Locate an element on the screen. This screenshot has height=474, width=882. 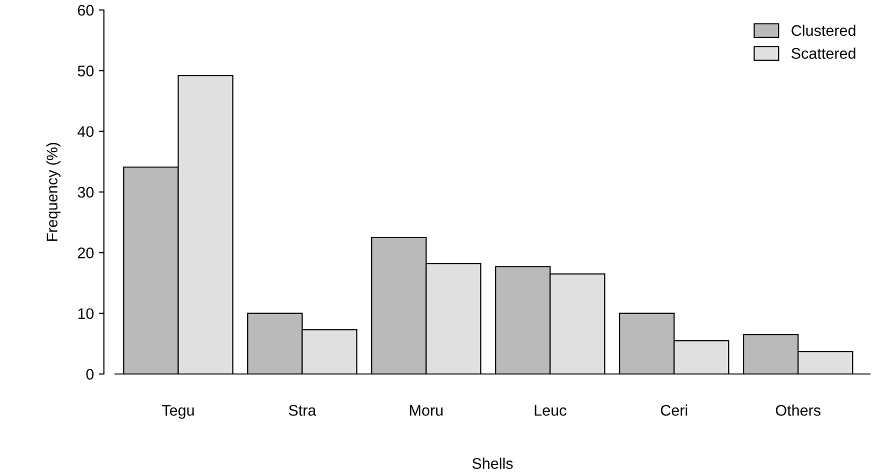
x-tick-label: Ceri is located at coordinates (674, 410).